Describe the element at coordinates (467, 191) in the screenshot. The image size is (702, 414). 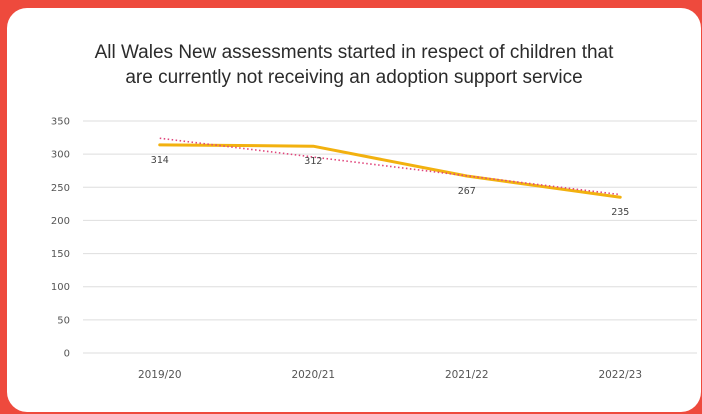
I see `data-label: 267` at that location.